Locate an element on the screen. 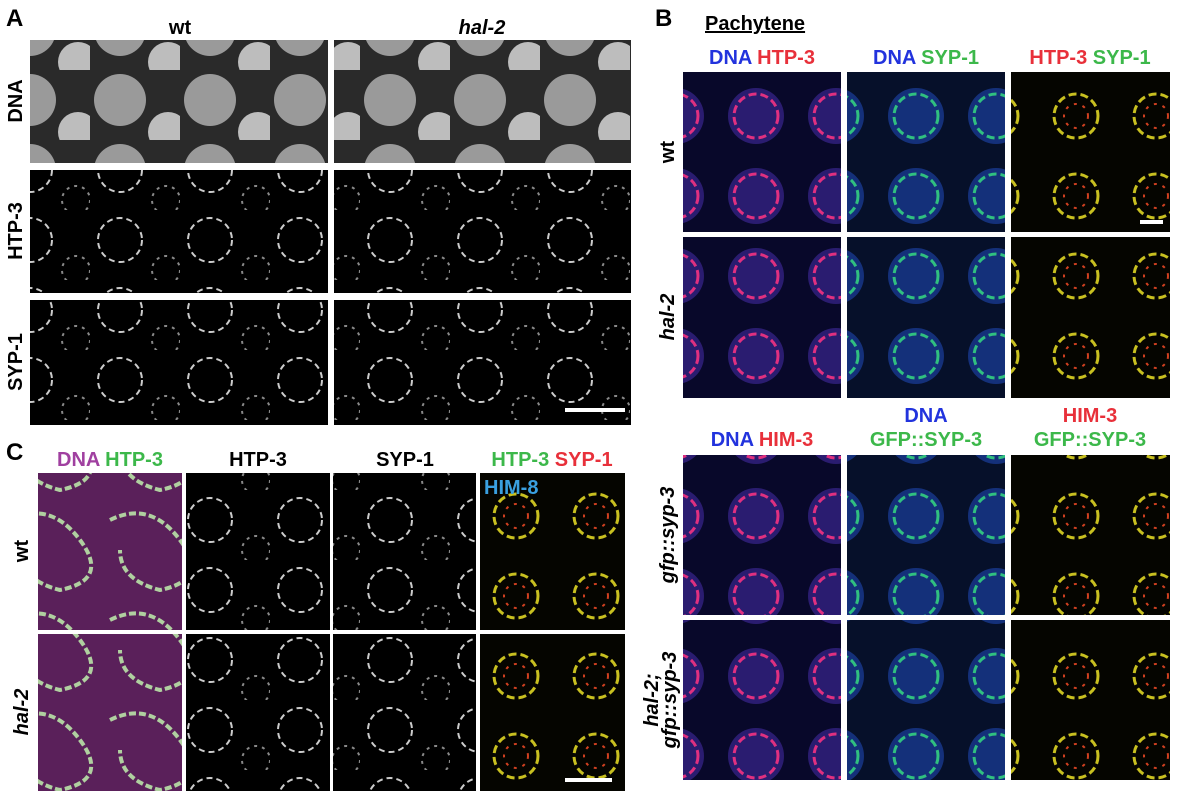 The width and height of the screenshot is (1178, 805). column-header: DNA SYP-1 is located at coordinates (926, 58).